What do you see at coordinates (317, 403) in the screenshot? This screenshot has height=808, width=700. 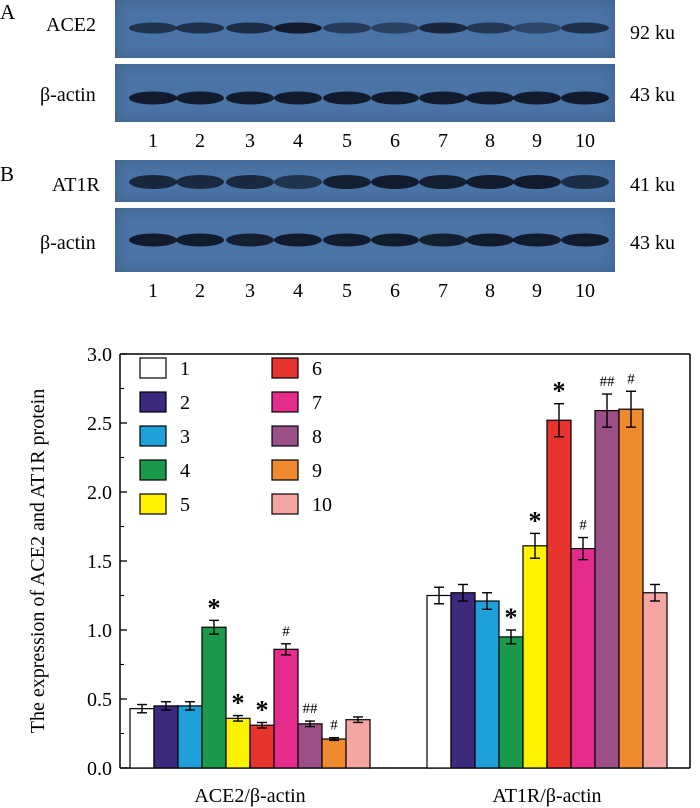 I see `legend-label-7: 7` at bounding box center [317, 403].